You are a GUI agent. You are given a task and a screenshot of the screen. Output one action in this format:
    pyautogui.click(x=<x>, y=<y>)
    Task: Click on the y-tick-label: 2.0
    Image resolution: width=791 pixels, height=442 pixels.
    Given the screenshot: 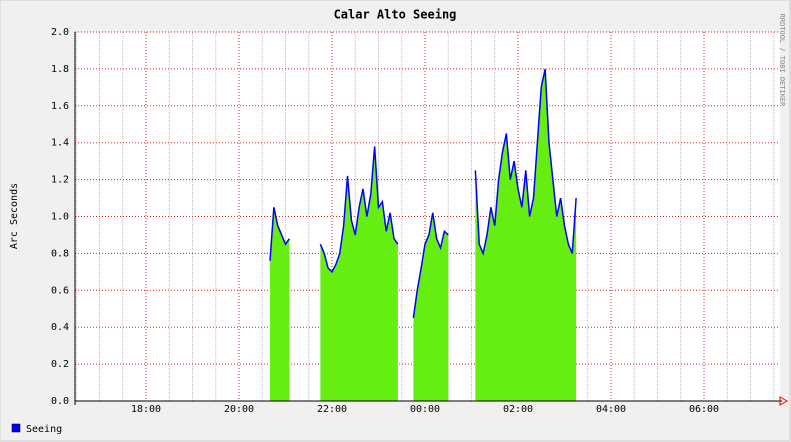 What is the action you would take?
    pyautogui.click(x=60, y=32)
    